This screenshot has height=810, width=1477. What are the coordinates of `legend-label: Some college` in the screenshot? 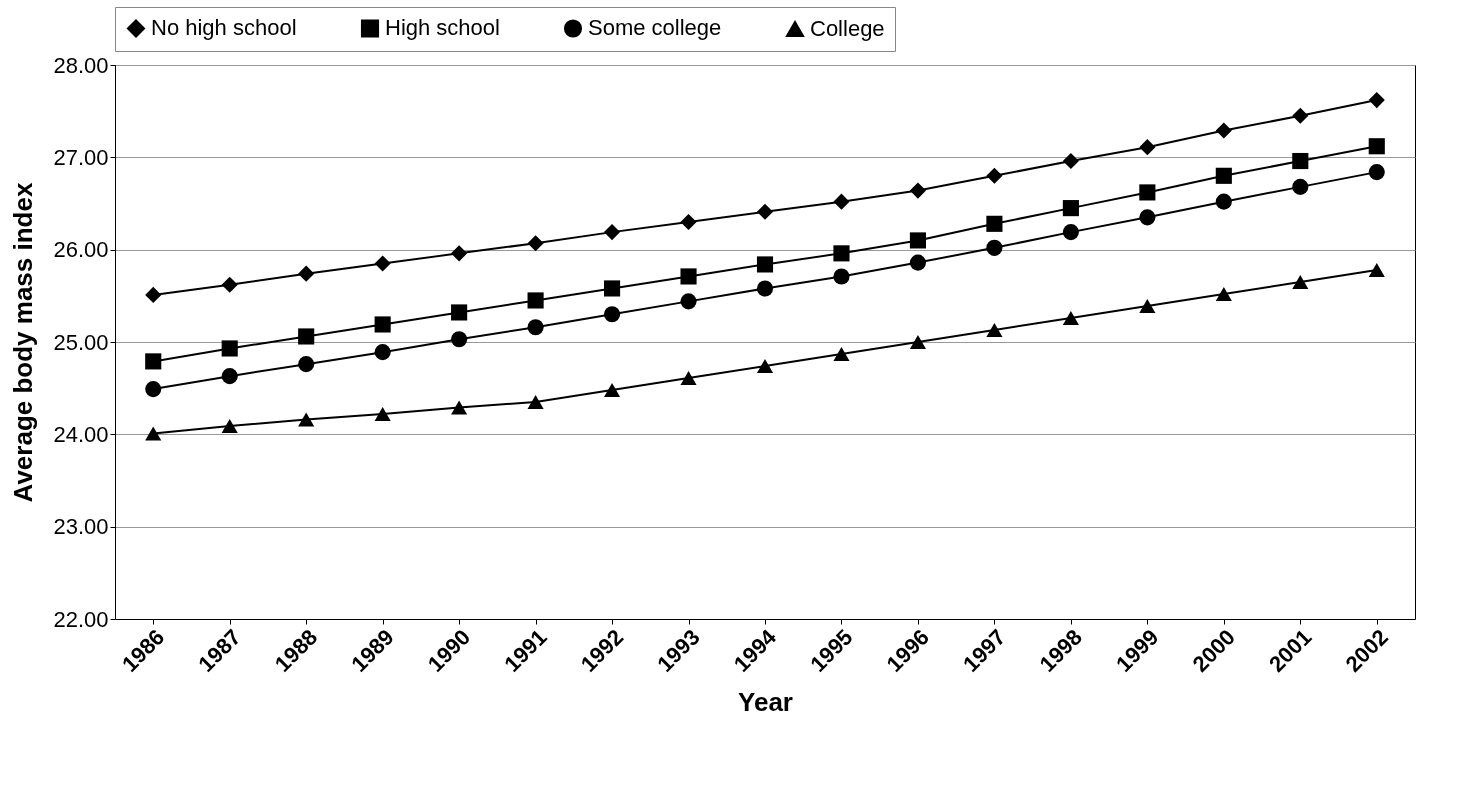 It's located at (655, 28).